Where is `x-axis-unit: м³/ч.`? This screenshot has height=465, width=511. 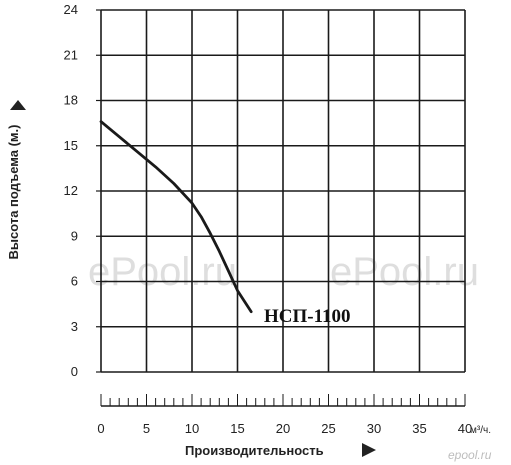 x-axis-unit: м³/ч. is located at coordinates (480, 430).